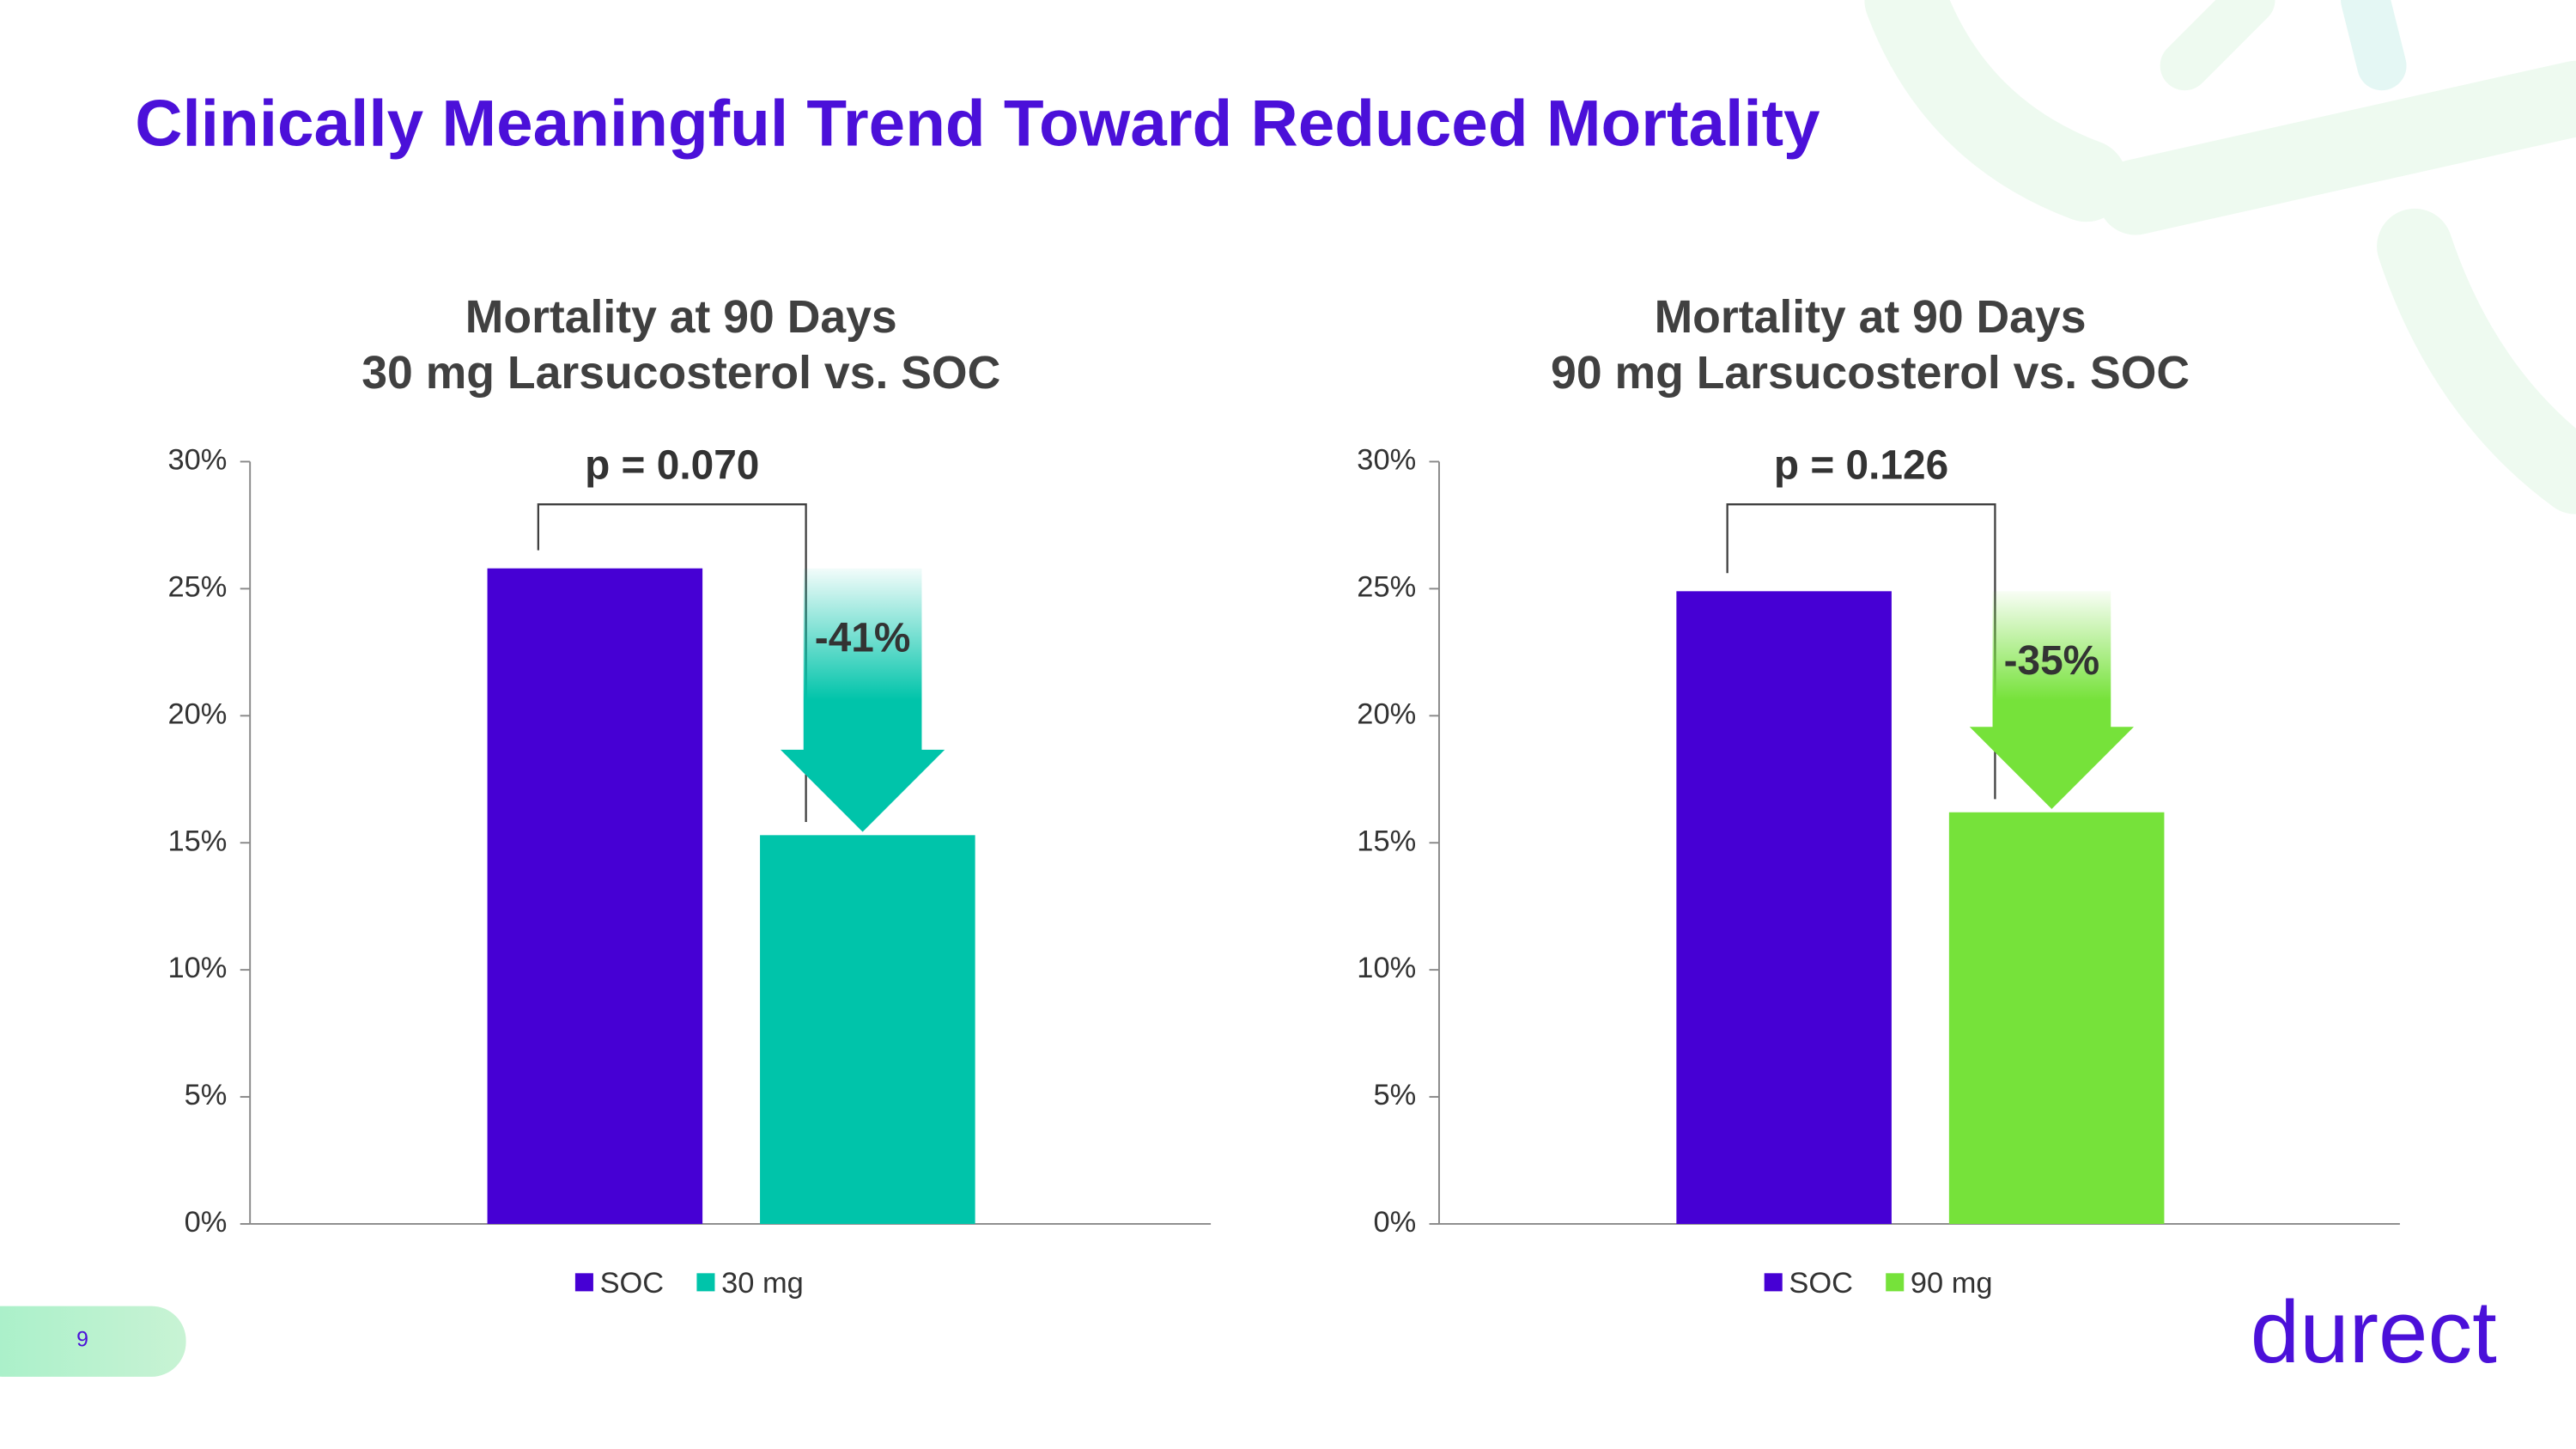 The height and width of the screenshot is (1449, 2576). Describe the element at coordinates (2052, 661) in the screenshot. I see `change-label: -35%` at that location.